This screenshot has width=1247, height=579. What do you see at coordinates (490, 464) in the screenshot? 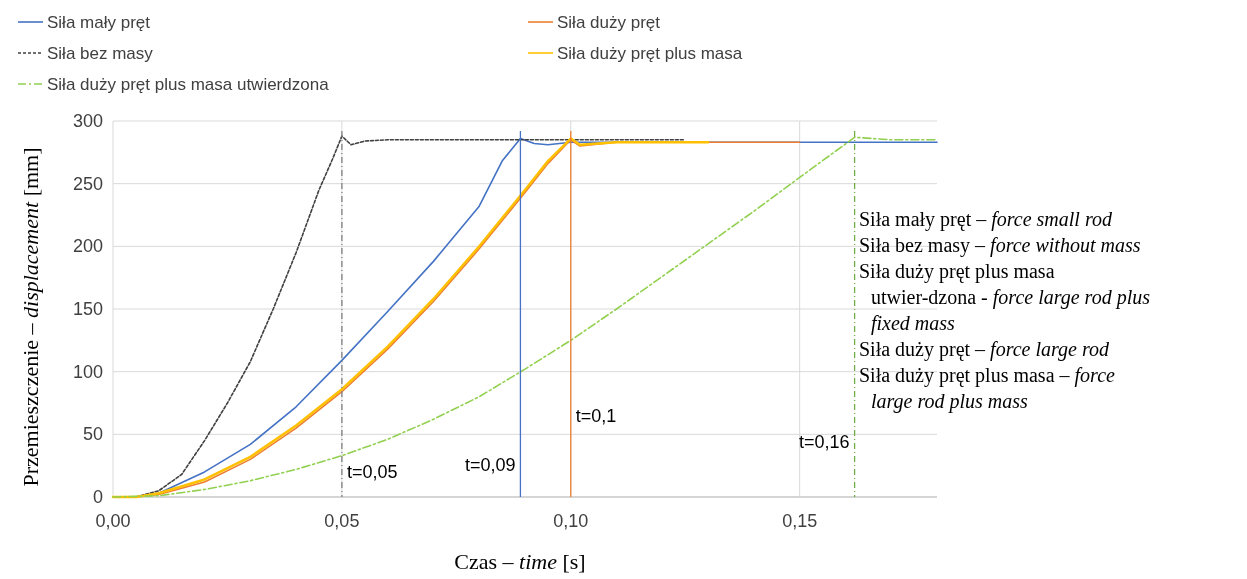
I see `ref-line-label: t=0,09` at bounding box center [490, 464].